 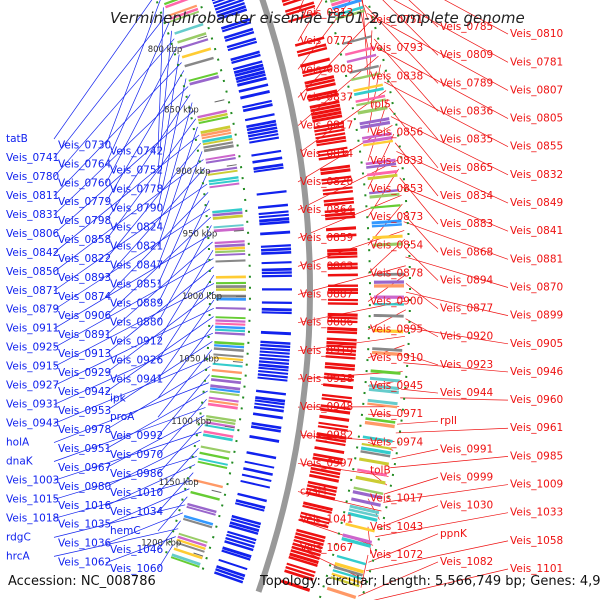 I want to click on gene-label: Veis_1017, so click(x=396, y=499).